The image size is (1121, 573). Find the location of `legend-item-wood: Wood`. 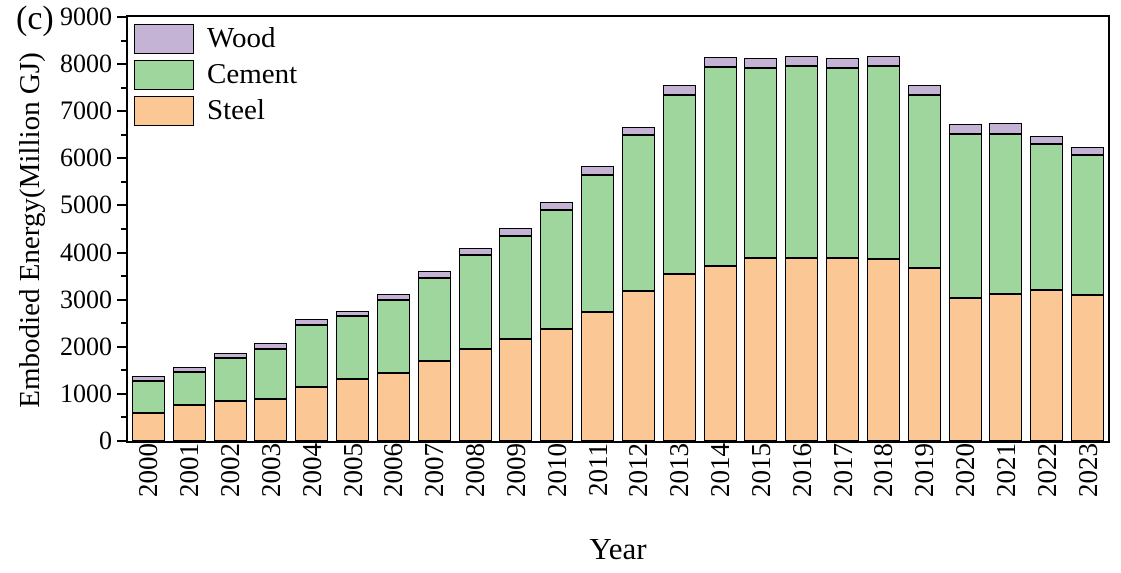

legend-item-wood: Wood is located at coordinates (215, 38).